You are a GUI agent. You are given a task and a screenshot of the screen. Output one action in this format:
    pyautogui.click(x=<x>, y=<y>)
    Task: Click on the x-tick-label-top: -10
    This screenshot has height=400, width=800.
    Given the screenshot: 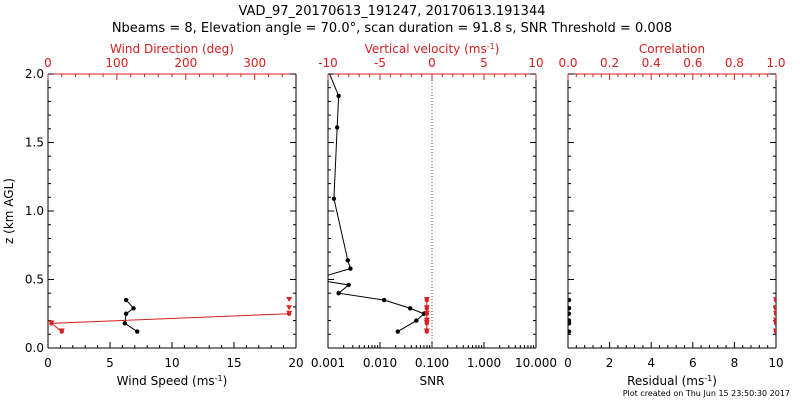 What is the action you would take?
    pyautogui.click(x=328, y=63)
    